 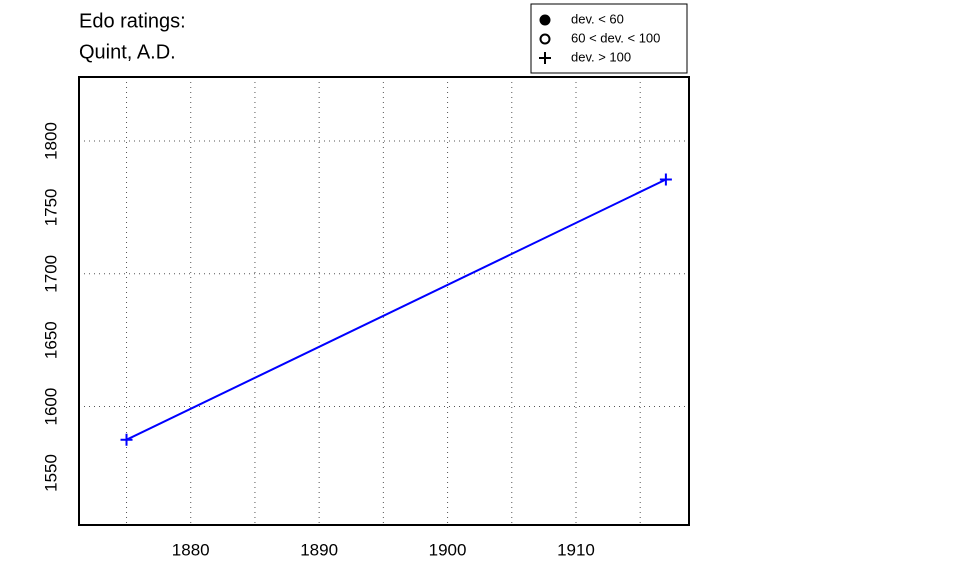 I want to click on legend-label: 60 < dev. < 100, so click(x=615, y=37).